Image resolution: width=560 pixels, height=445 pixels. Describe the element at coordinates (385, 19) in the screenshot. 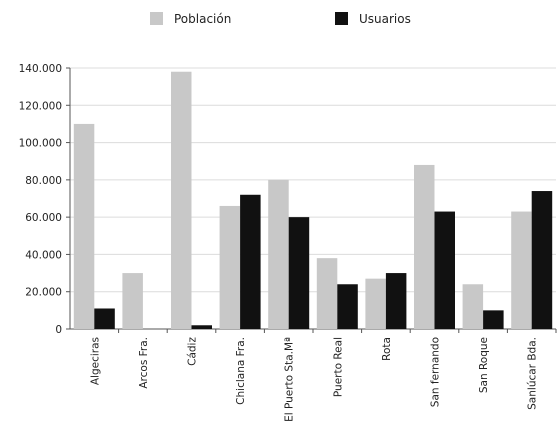

I see `legend-label: Usuarios` at that location.